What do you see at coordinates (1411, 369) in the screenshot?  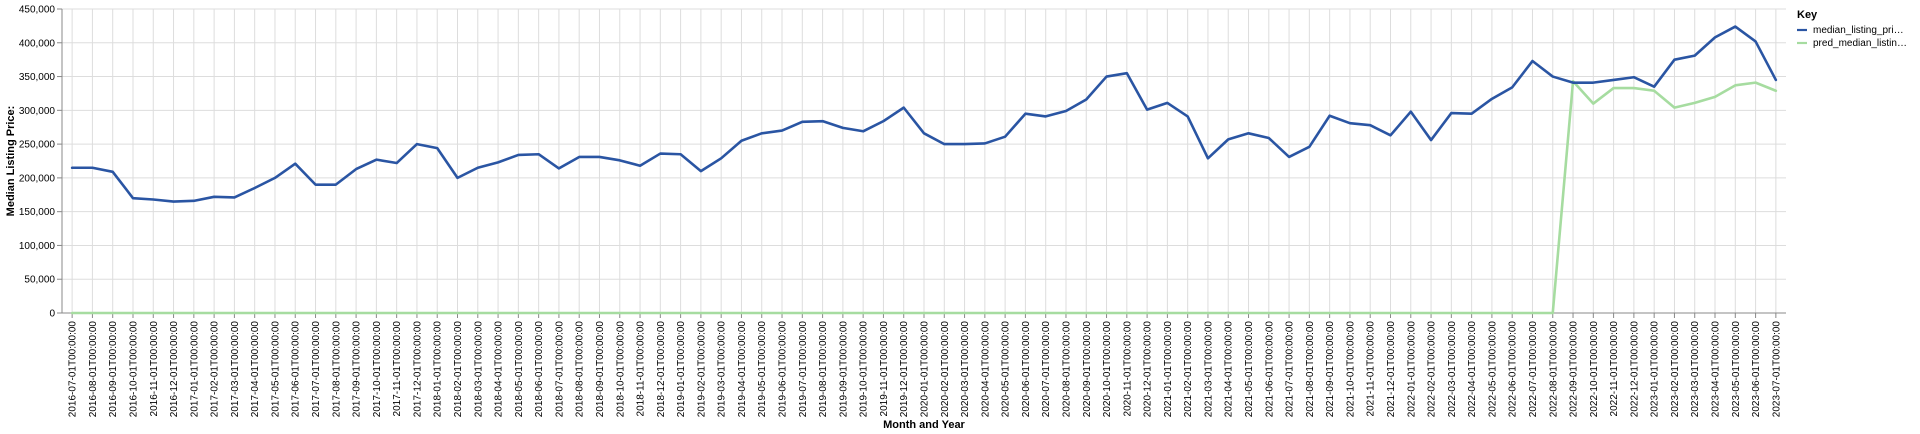 I see `x-tick-label: 2022-01-01T00:00:00` at bounding box center [1411, 369].